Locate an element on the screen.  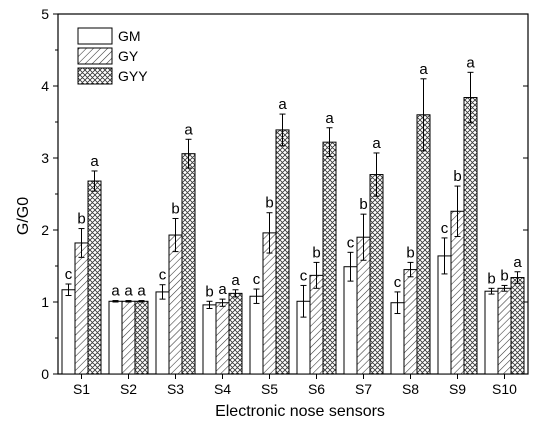
x-tick-label: S4 is located at coordinates (222, 389).